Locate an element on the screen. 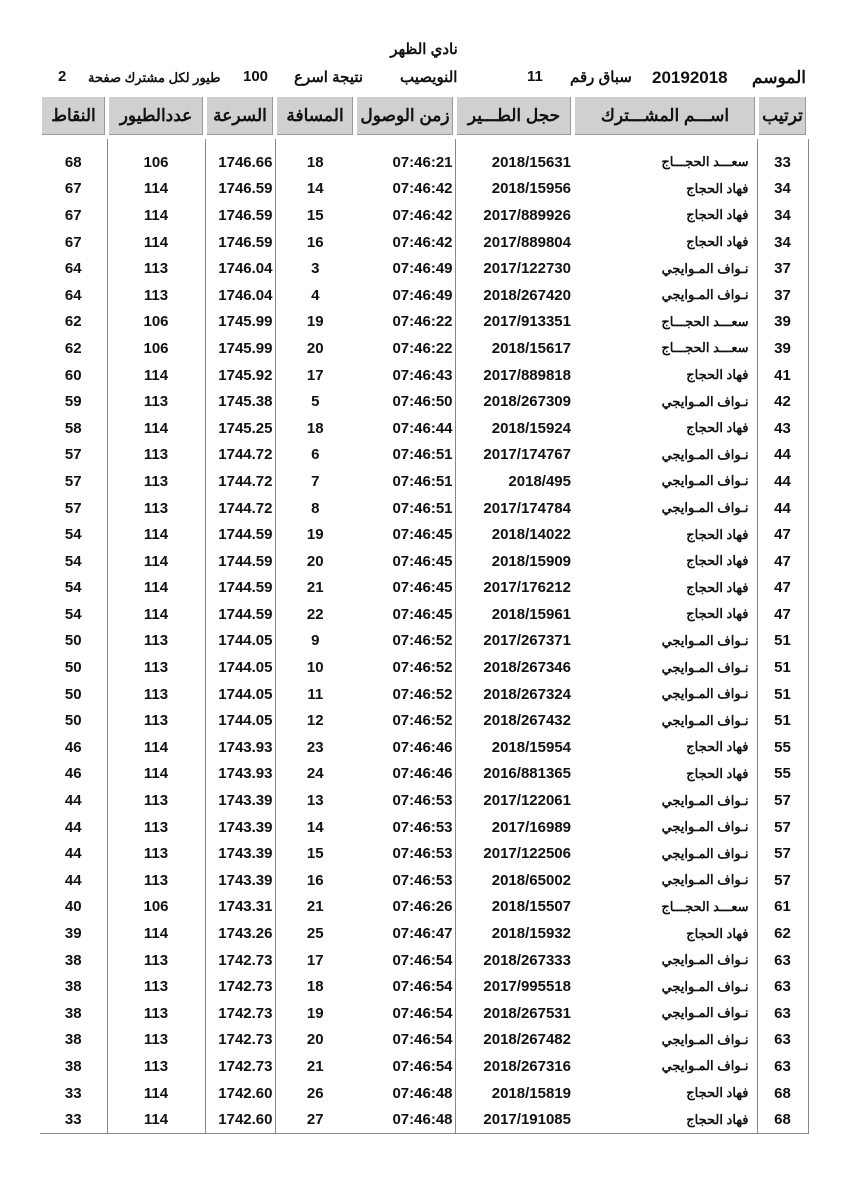 The image size is (848, 1200). arrival-time-cell: 07:46:22 is located at coordinates (422, 322).